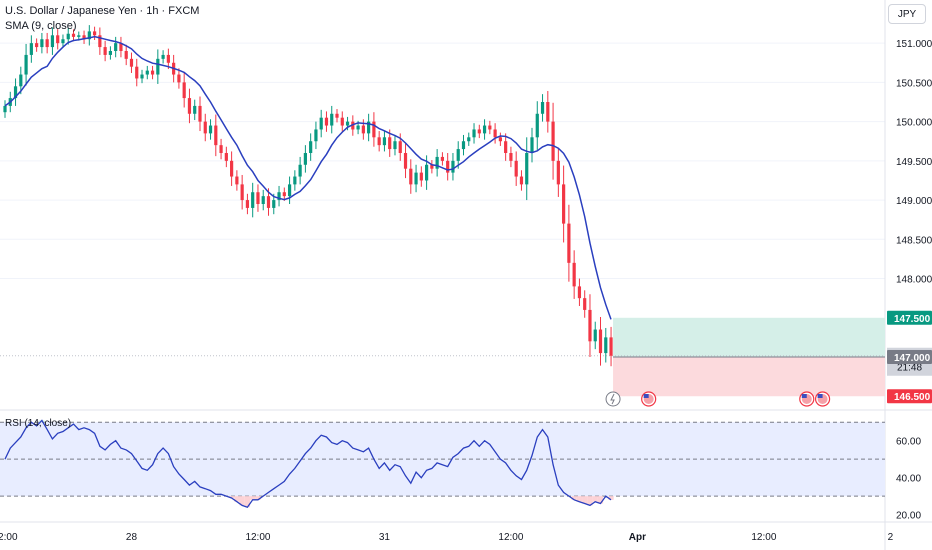  What do you see at coordinates (909, 357) in the screenshot?
I see `entry-price-label-bg` at bounding box center [909, 357].